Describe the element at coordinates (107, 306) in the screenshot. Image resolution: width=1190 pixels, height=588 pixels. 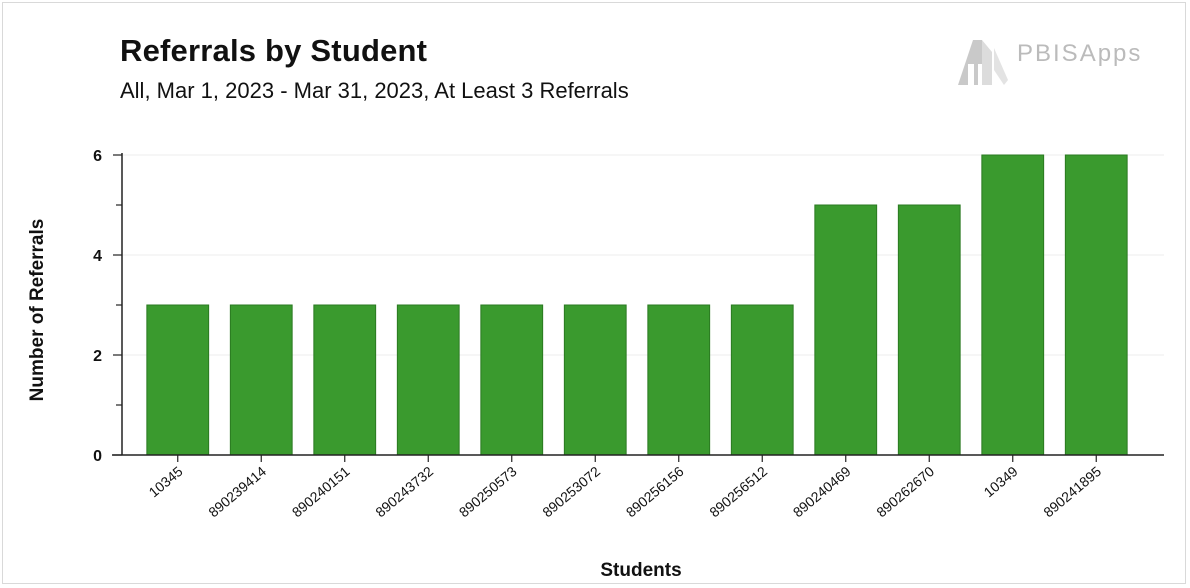
I see `y-ticks: 0 2 4 6` at that location.